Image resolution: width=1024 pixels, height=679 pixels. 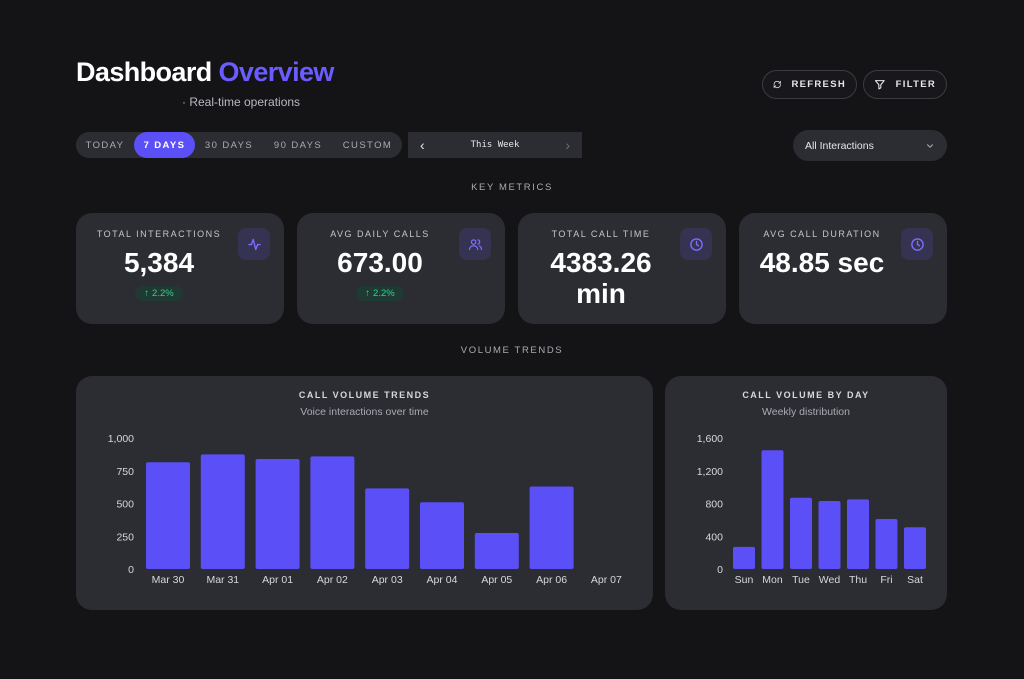 What do you see at coordinates (777, 84) in the screenshot?
I see `refresh-icon` at bounding box center [777, 84].